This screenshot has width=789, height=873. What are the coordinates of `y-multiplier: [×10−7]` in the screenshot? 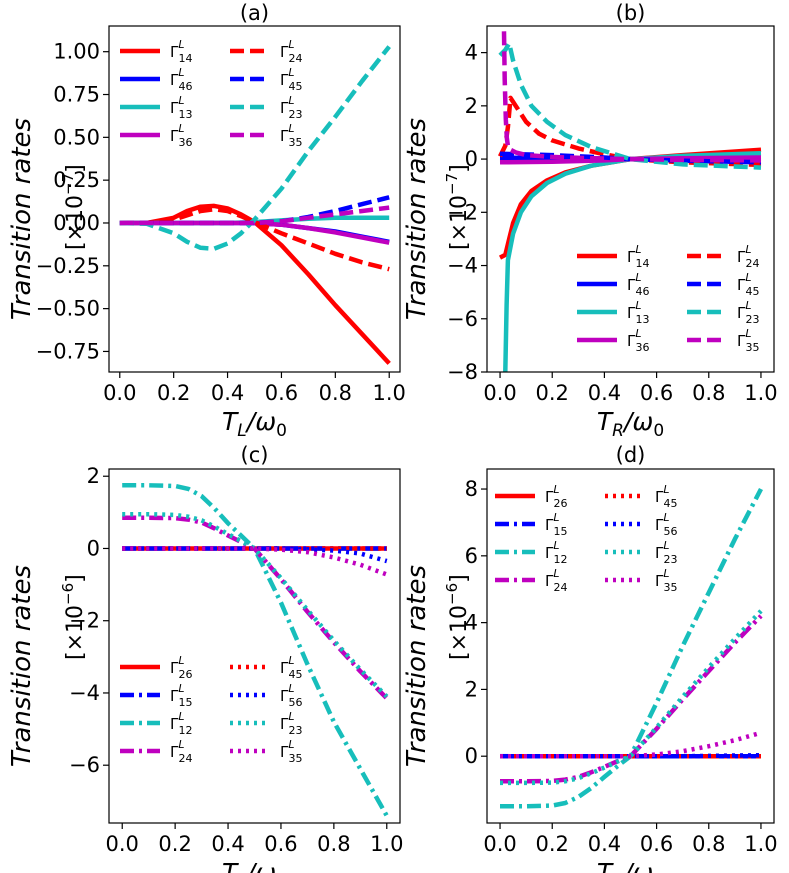 It's located at (457, 207).